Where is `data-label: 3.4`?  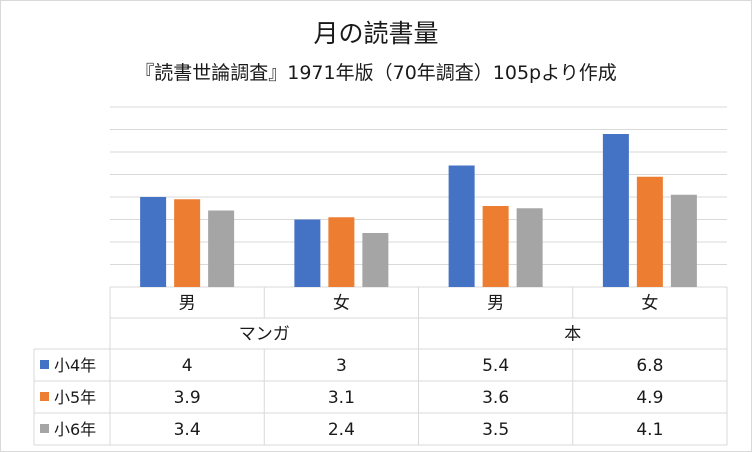 data-label: 3.4 is located at coordinates (187, 430).